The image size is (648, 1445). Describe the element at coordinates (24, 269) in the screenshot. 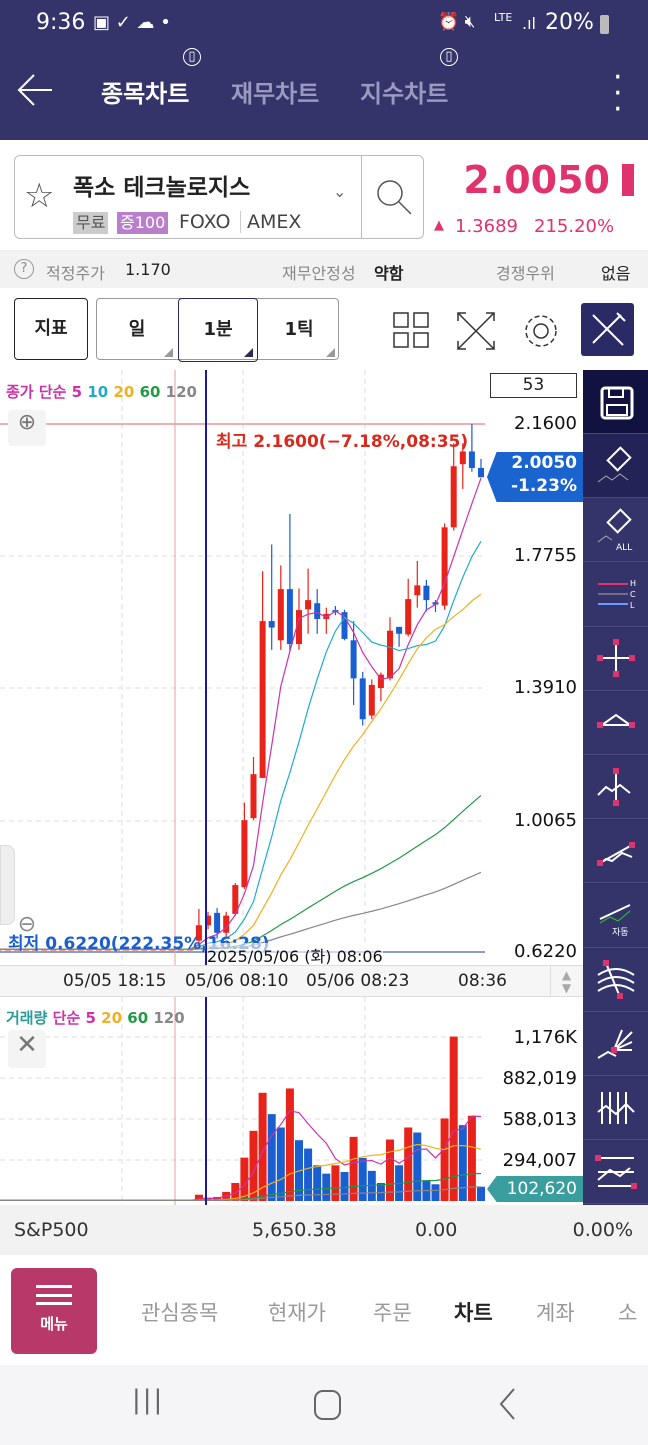

I see `help-icon: ?` at that location.